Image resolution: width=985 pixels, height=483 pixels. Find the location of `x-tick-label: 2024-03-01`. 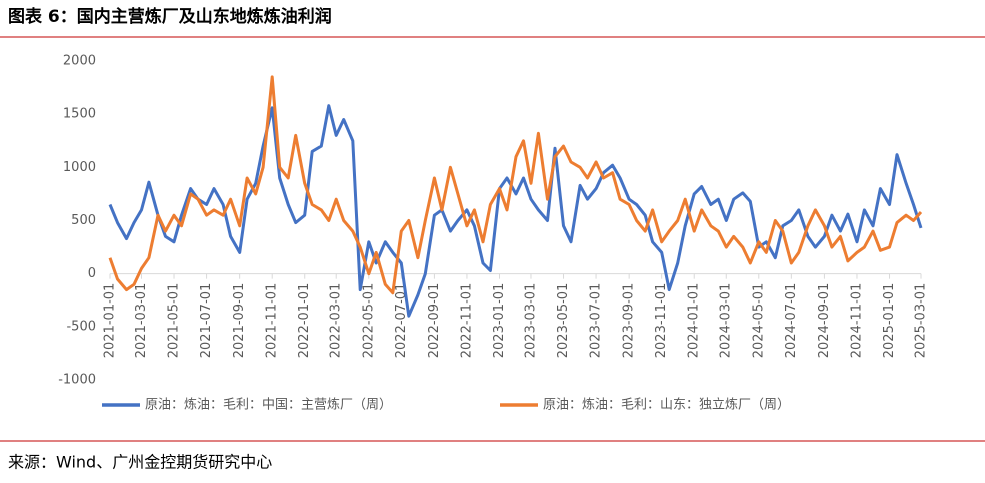

x-tick-label: 2024-03-01 is located at coordinates (726, 321).